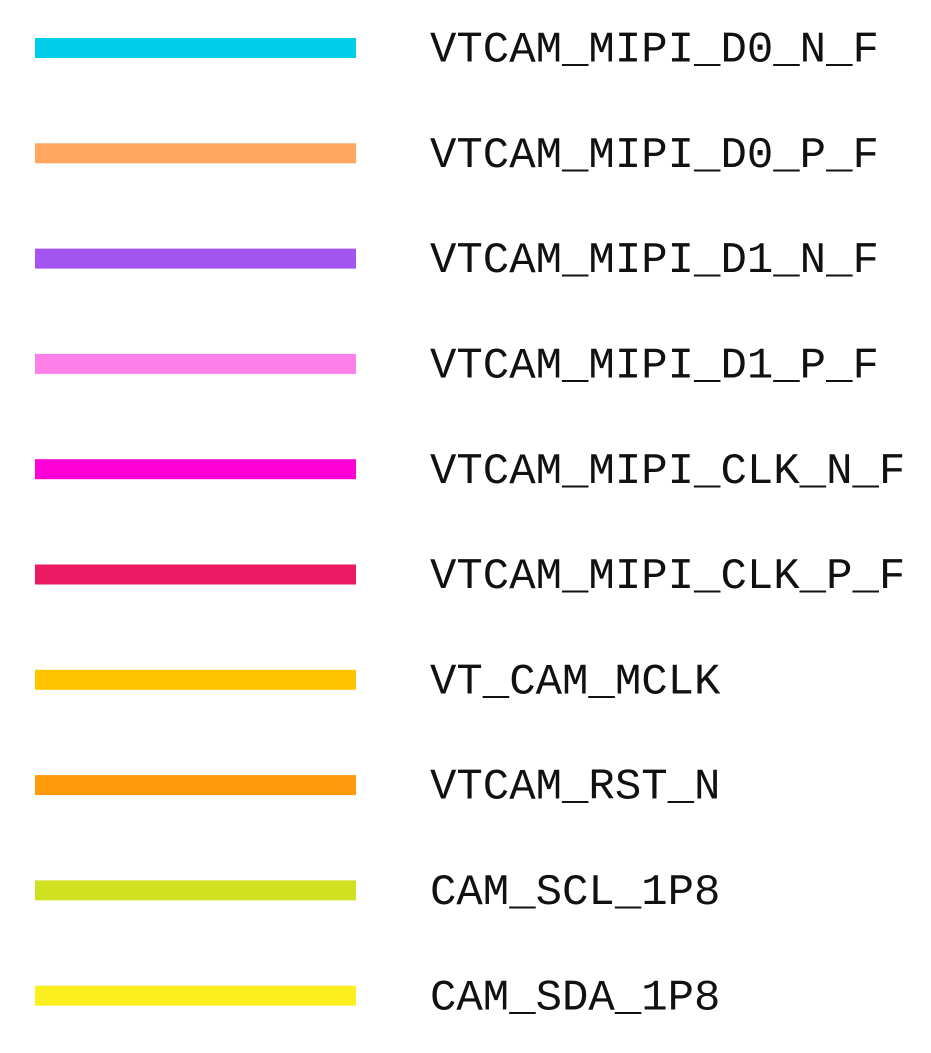 The image size is (931, 1053). I want to click on legend-label: CAM_SCL_1P8, so click(575, 893).